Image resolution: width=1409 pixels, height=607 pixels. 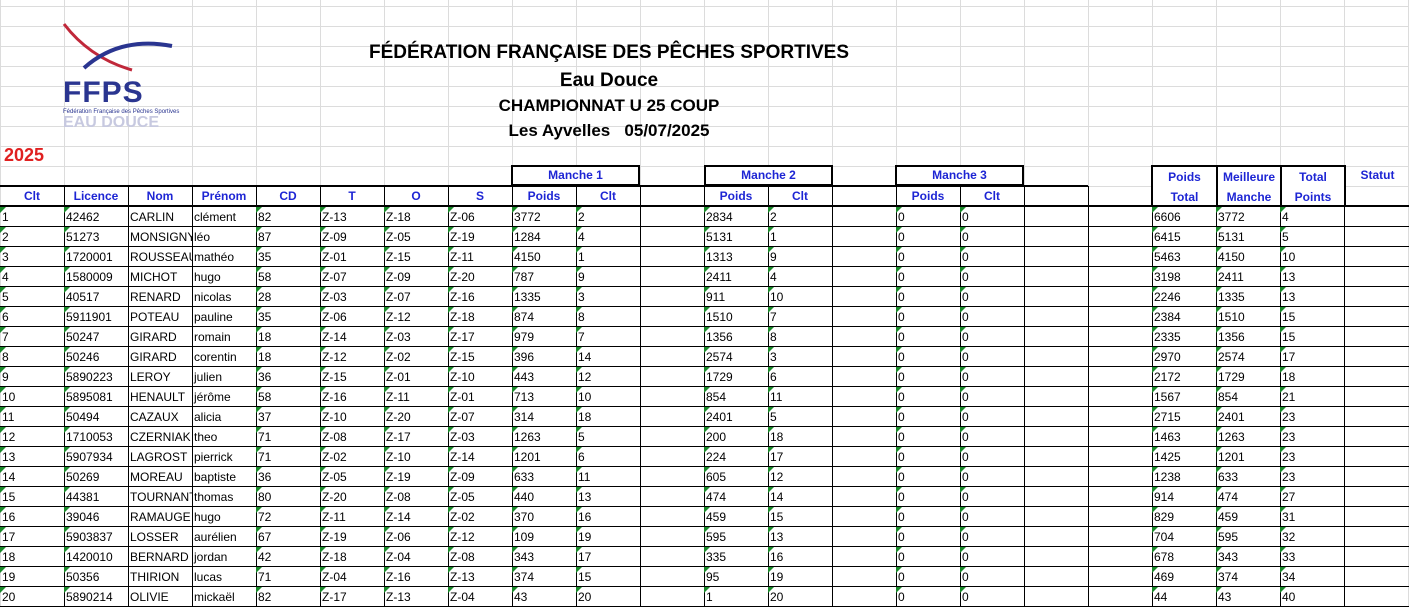 I want to click on cell-m2-clt: 16, so click(x=800, y=557).